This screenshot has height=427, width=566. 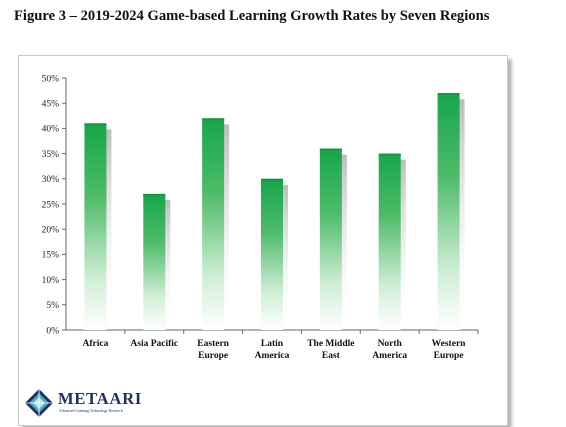 I want to click on x-category-label: The Middle East, so click(x=330, y=350).